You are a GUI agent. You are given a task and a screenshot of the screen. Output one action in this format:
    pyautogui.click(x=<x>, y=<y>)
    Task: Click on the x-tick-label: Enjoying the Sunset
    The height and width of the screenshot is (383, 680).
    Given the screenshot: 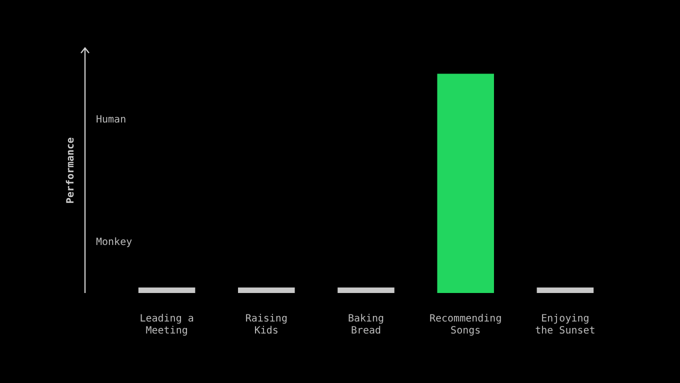 What is the action you would take?
    pyautogui.click(x=565, y=325)
    